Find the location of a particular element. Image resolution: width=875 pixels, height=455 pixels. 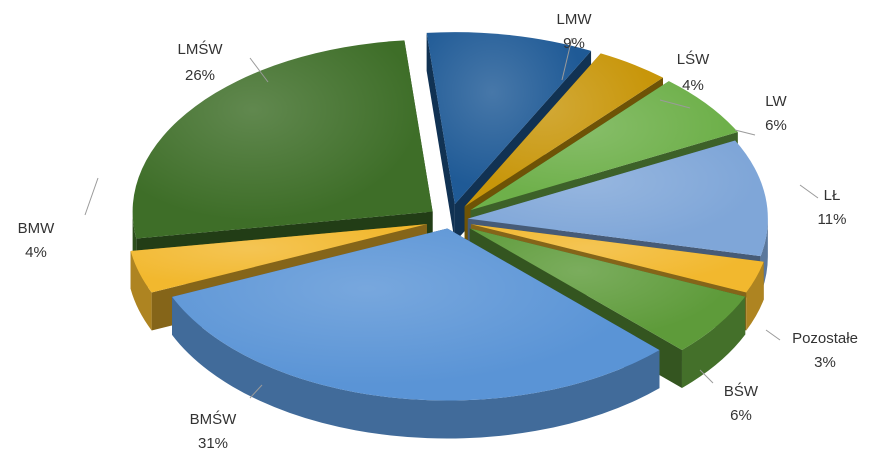

label-lw: LW is located at coordinates (776, 101).